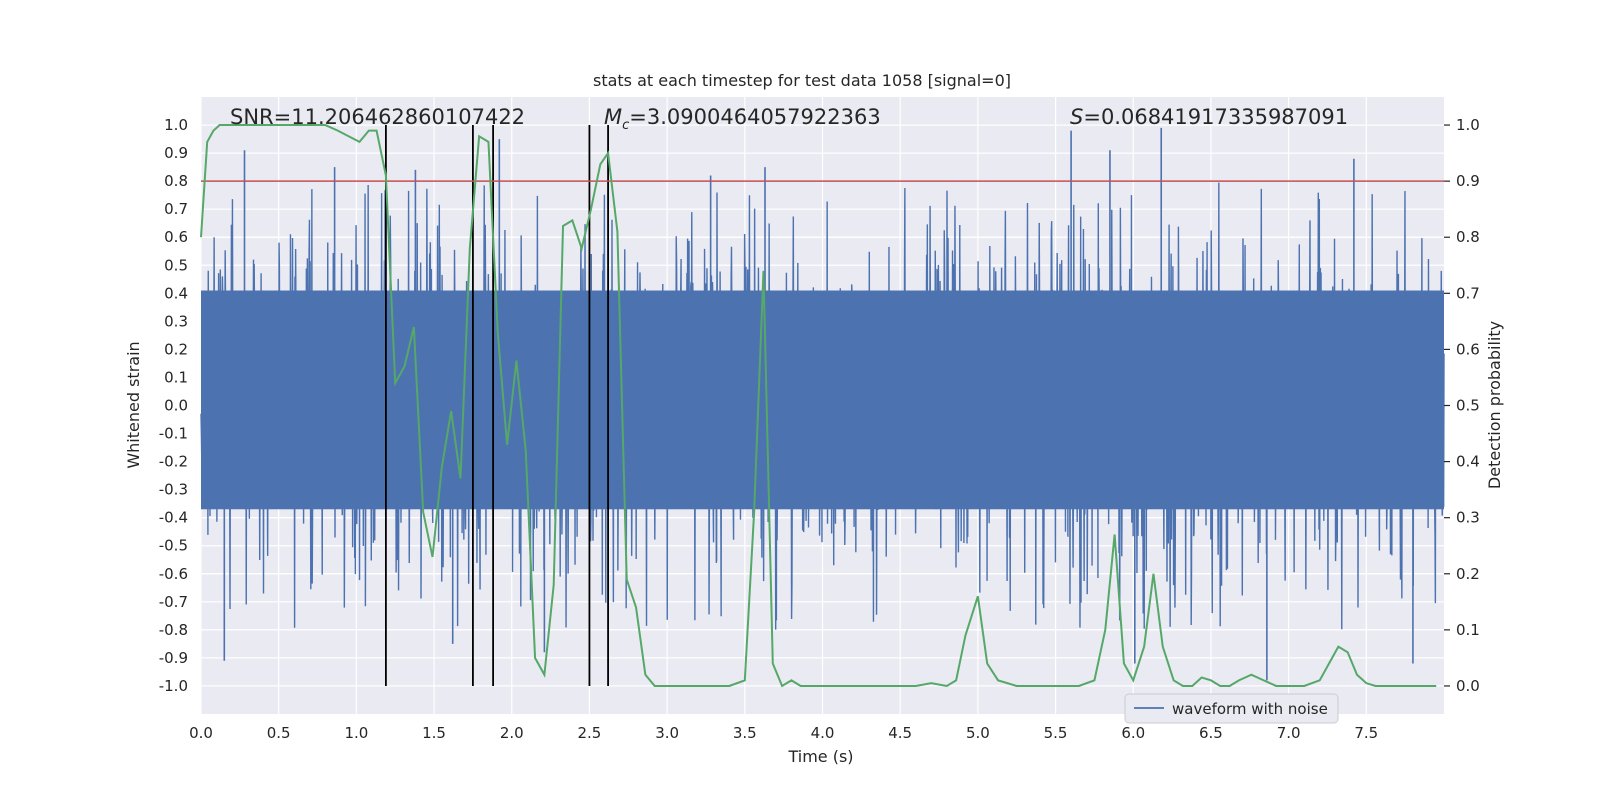 Image resolution: width=1600 pixels, height=800 pixels. Describe the element at coordinates (1468, 181) in the screenshot. I see `y-right-tick-label: 0.9` at that location.